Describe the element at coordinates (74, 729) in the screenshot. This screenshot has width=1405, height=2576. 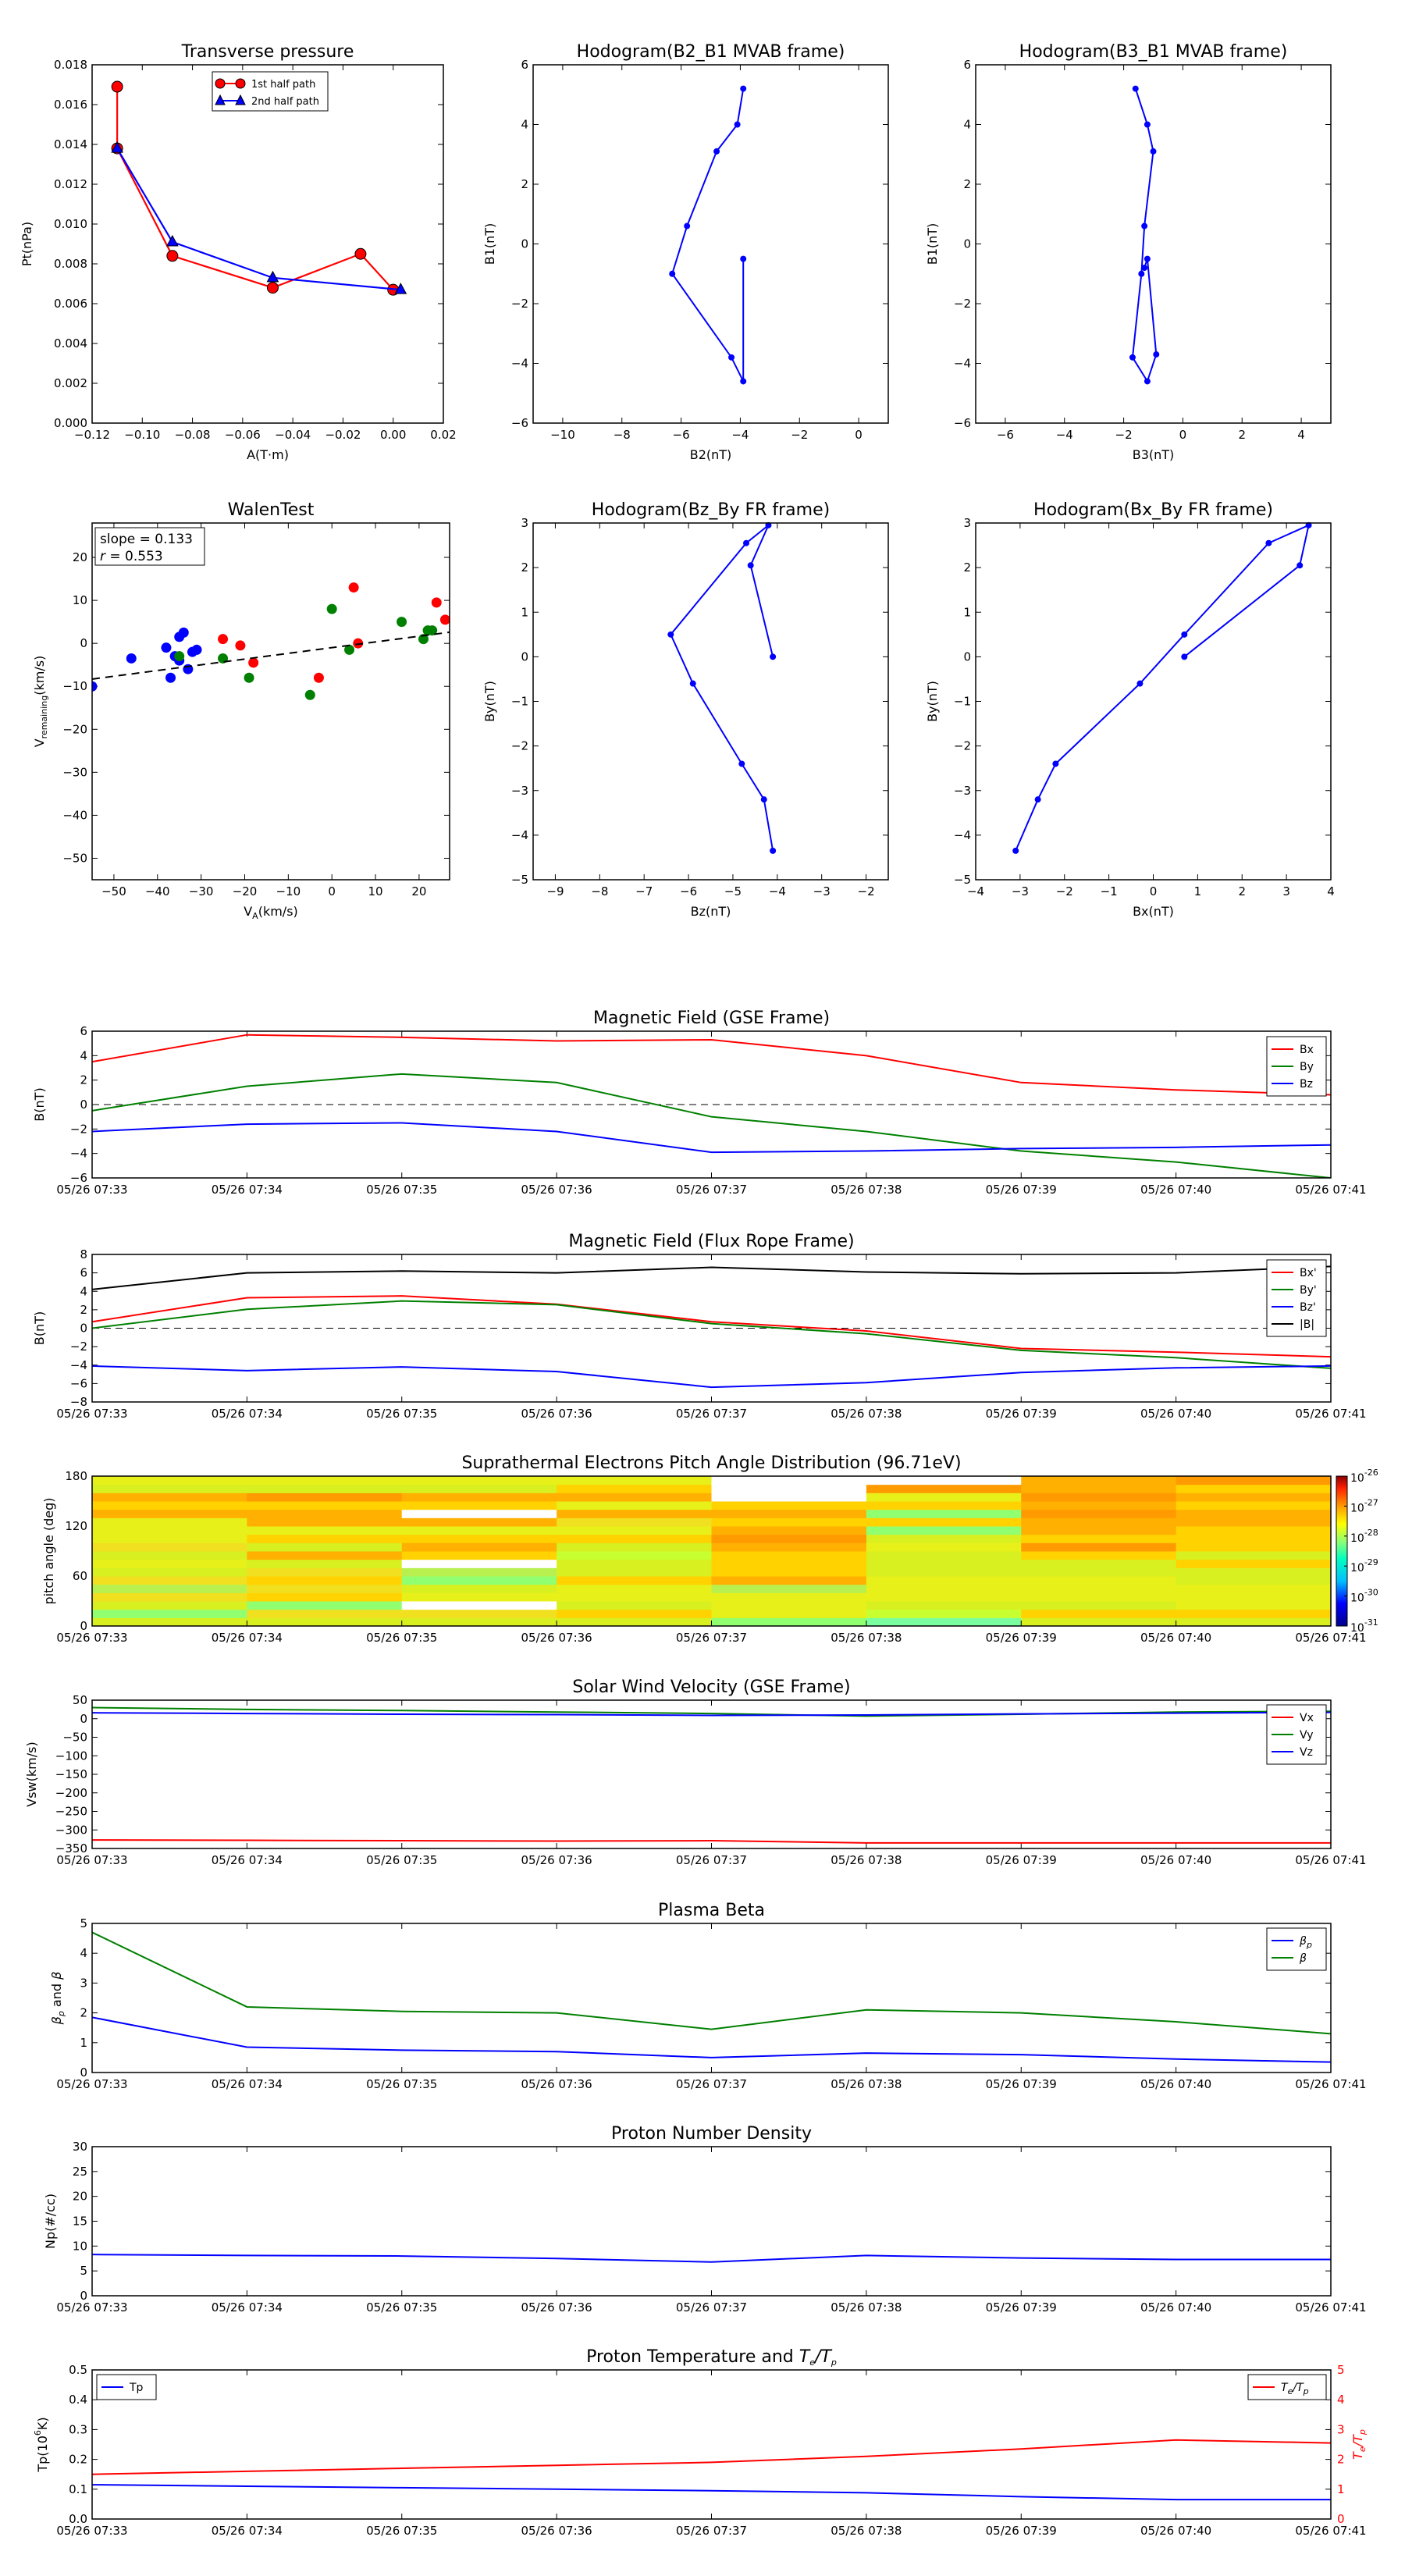
I see `y-tick-label: −20` at that location.